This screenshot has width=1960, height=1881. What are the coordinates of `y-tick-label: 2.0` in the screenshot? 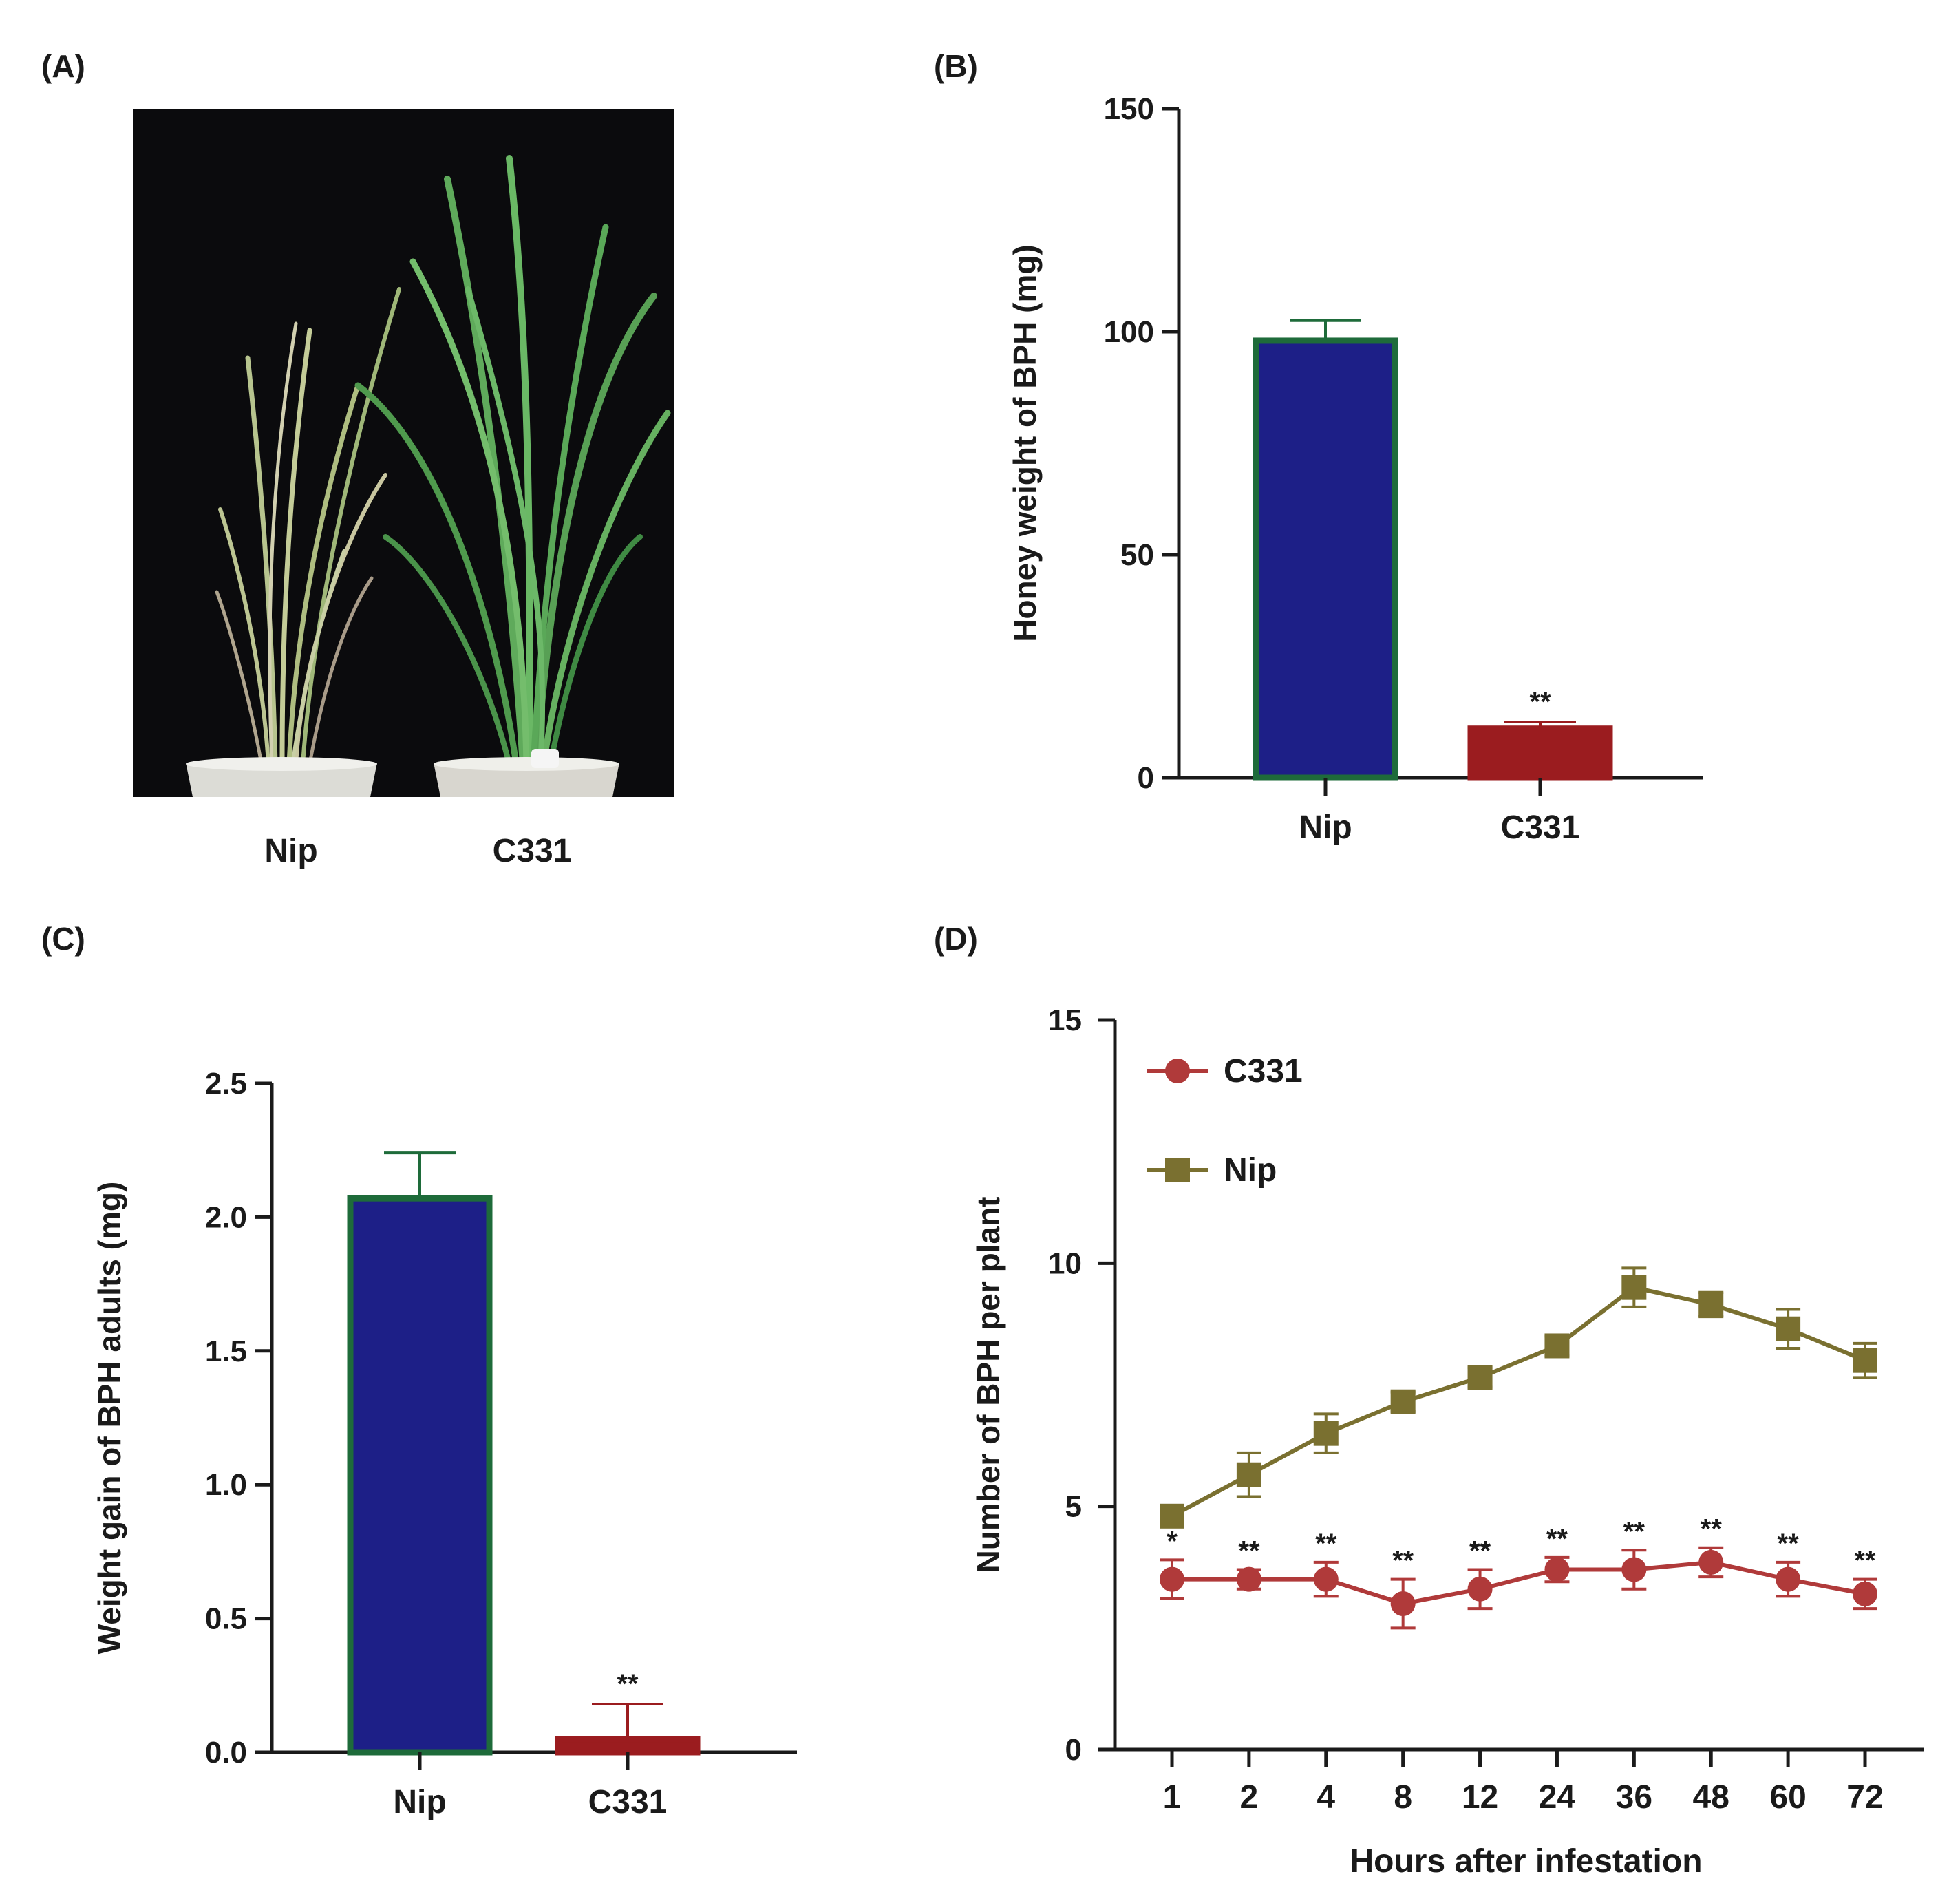 It's located at (226, 1217).